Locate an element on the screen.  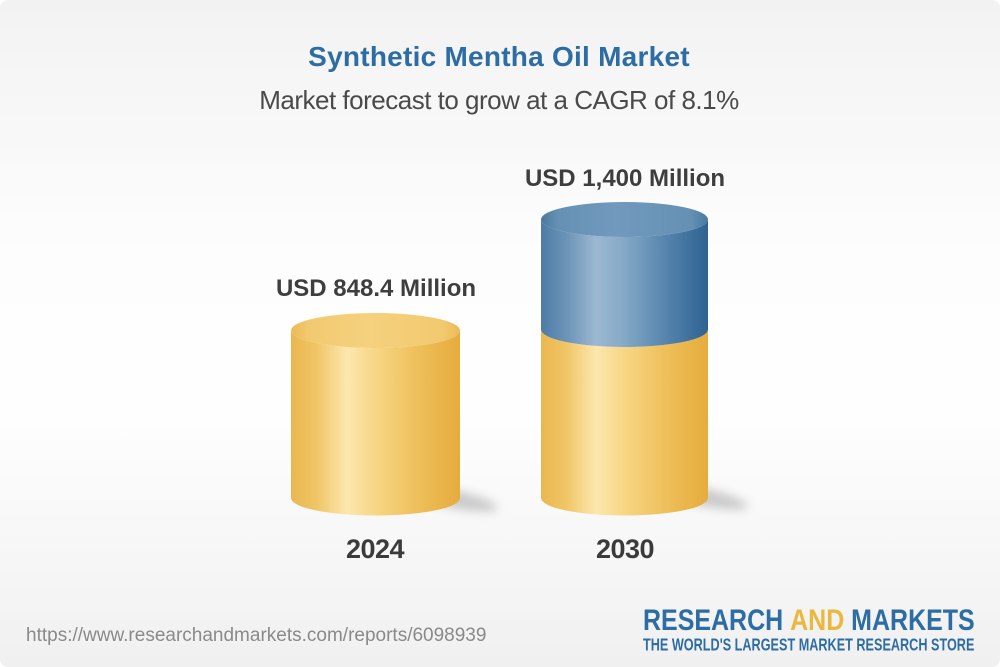
svg-text: RESEARCH AND MARKETS is located at coordinates (809, 619).